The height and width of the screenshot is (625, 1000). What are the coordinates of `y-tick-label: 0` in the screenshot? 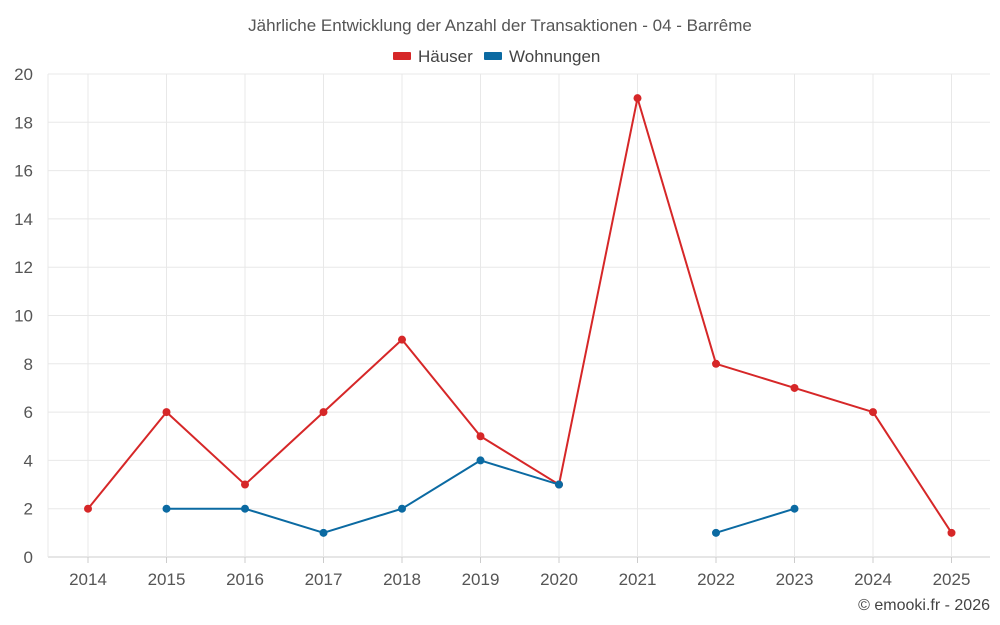 It's located at (28, 557).